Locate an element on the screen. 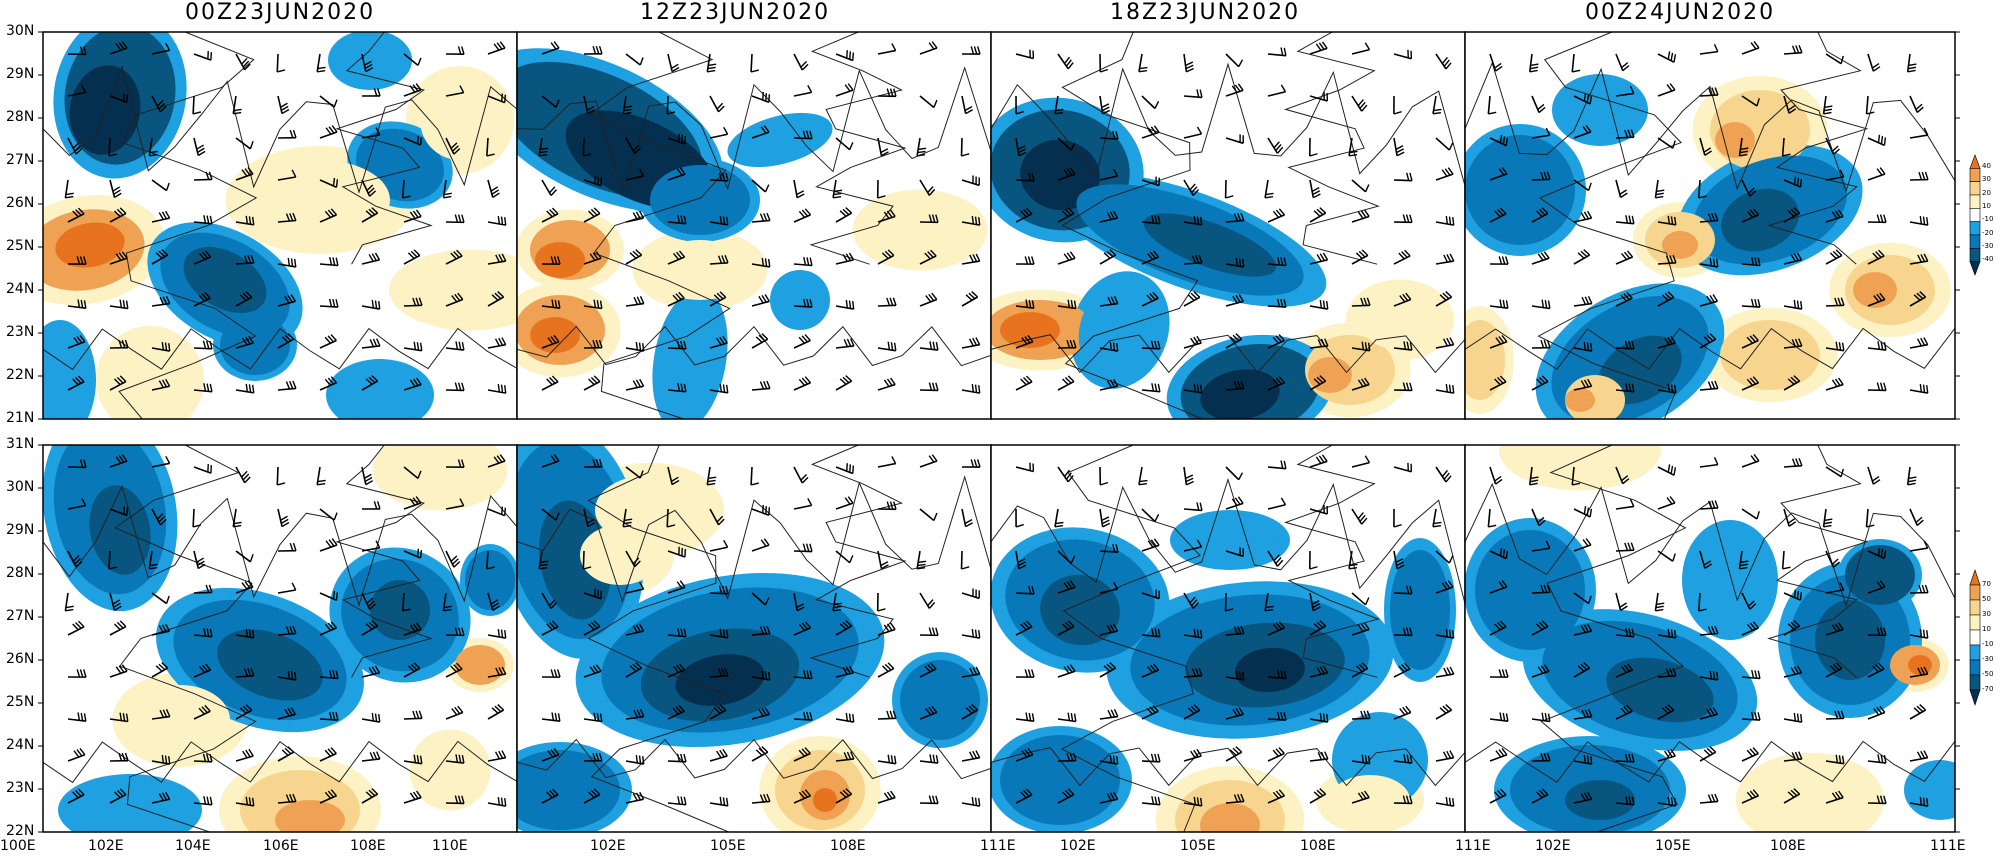 The height and width of the screenshot is (857, 2000). latitude-label: 27N is located at coordinates (20, 616).